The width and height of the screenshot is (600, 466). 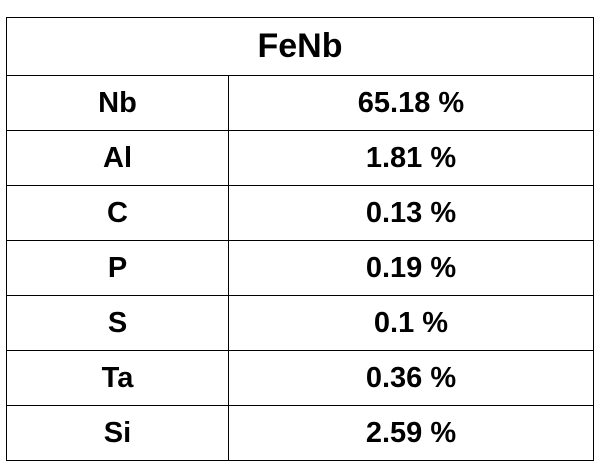 I want to click on element-cell: S, so click(x=117, y=323).